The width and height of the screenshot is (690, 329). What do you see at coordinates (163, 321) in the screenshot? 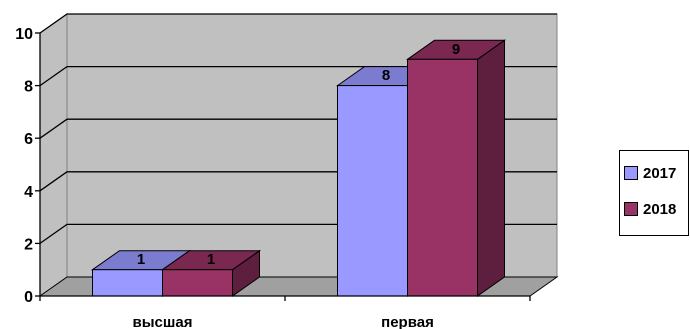
I see `x-tick-label-высшая: высшая` at bounding box center [163, 321].